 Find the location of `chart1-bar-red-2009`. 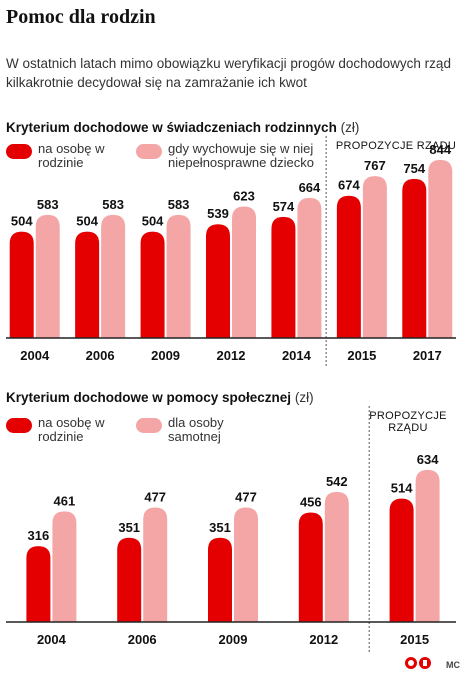

chart1-bar-red-2009 is located at coordinates (152, 284).